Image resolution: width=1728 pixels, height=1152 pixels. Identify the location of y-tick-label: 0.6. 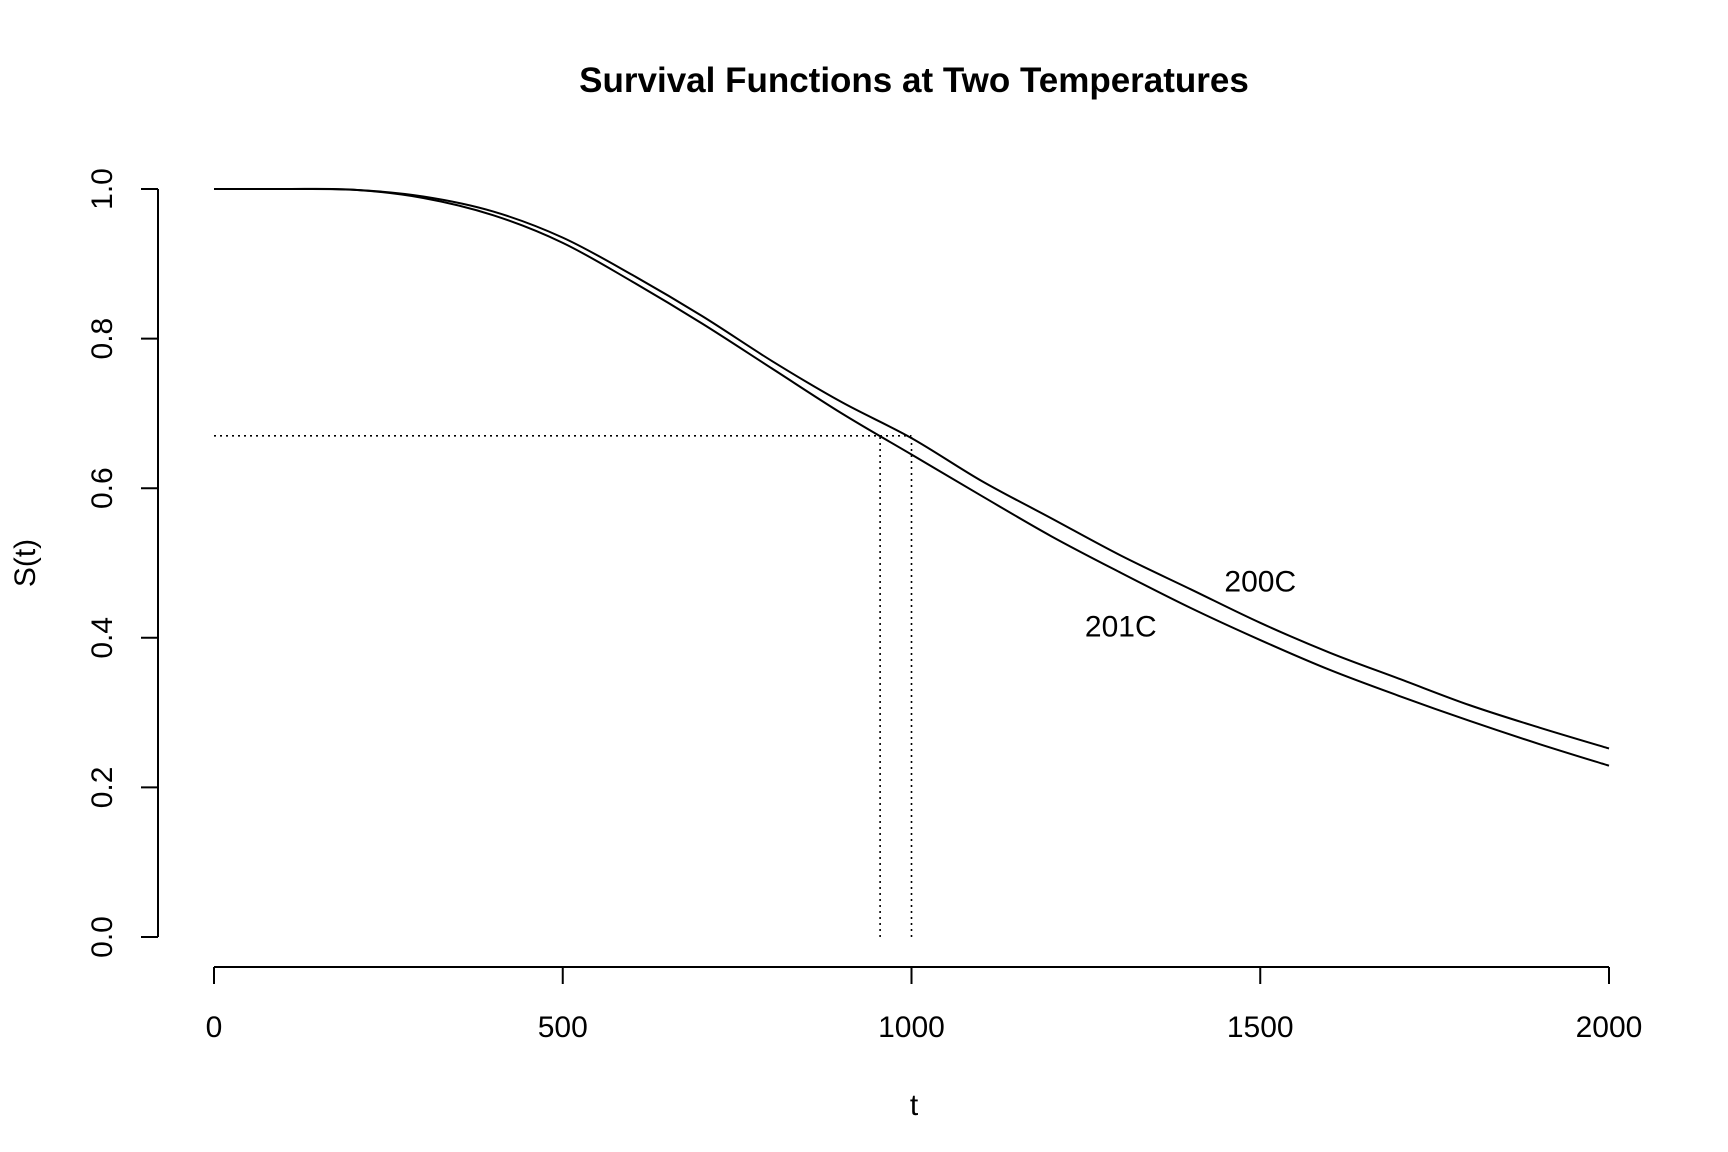
(102, 488).